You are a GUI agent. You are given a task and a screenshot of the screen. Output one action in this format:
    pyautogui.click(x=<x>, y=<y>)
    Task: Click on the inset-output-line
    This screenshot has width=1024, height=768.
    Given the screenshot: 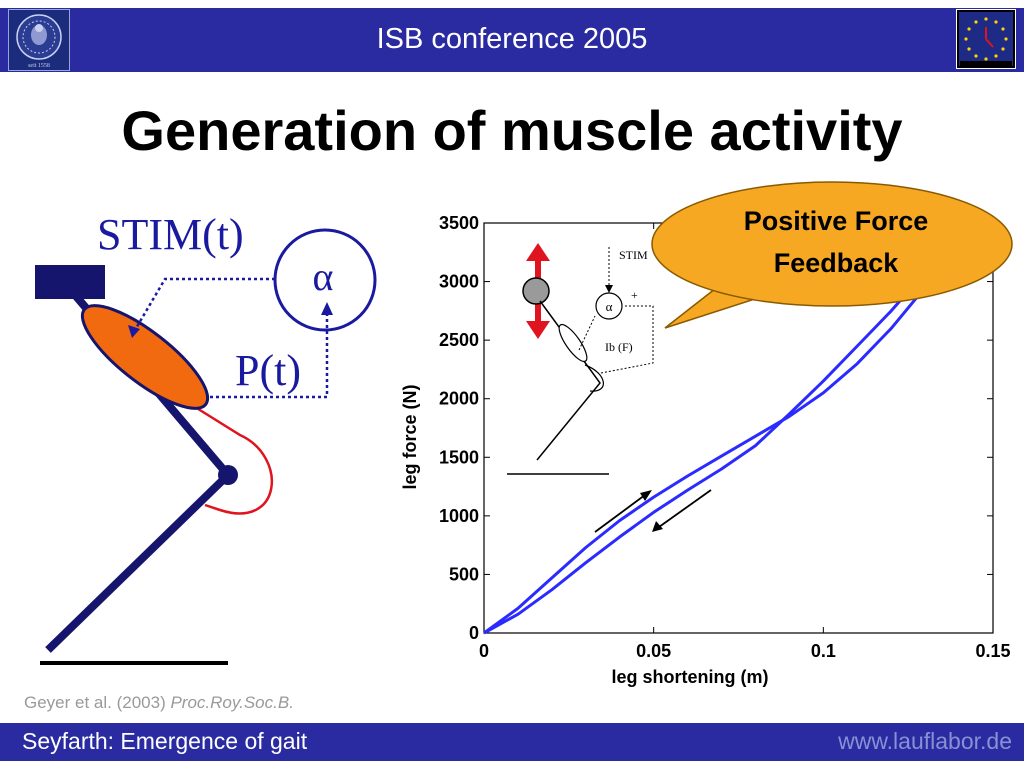 What is the action you would take?
    pyautogui.click(x=587, y=333)
    